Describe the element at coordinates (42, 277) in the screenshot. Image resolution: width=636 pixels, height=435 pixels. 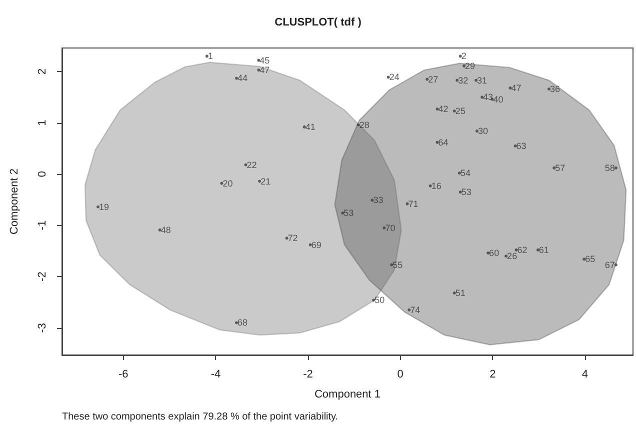
I see `y-tick-label: -2` at that location.